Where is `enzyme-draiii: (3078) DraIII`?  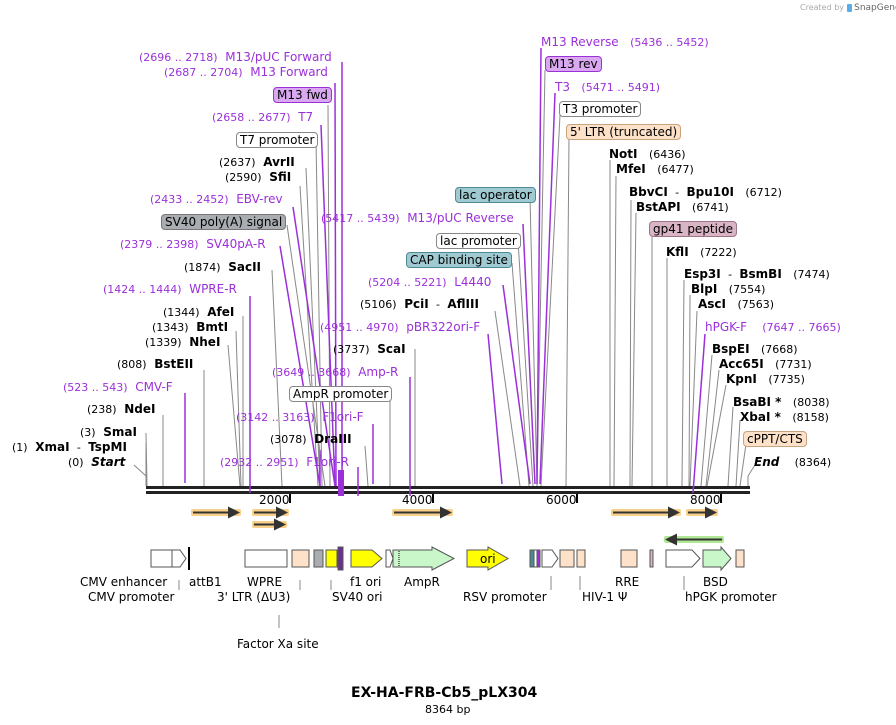
enzyme-draiii: (3078) DraIII is located at coordinates (311, 439).